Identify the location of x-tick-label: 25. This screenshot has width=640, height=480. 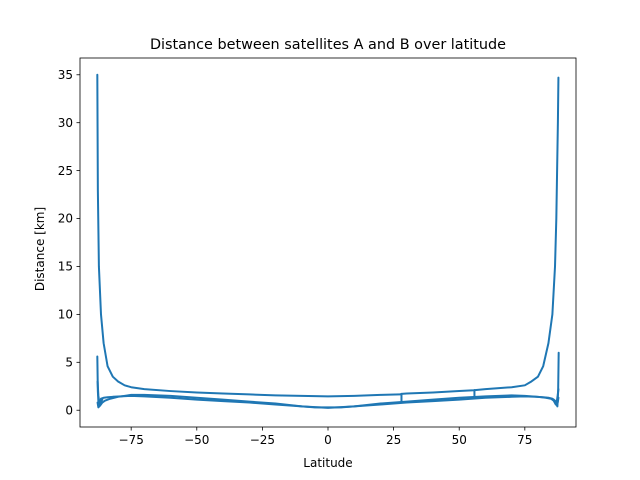
(393, 440).